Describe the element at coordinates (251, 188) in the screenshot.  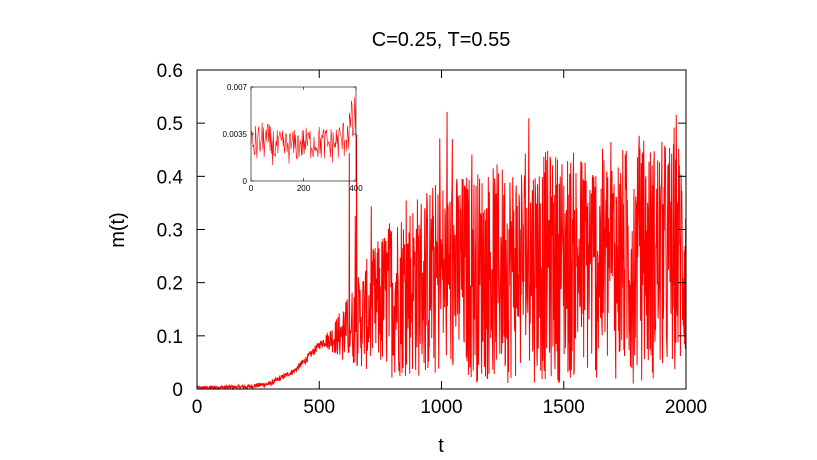
I see `inset-x-tick-label: 0` at that location.